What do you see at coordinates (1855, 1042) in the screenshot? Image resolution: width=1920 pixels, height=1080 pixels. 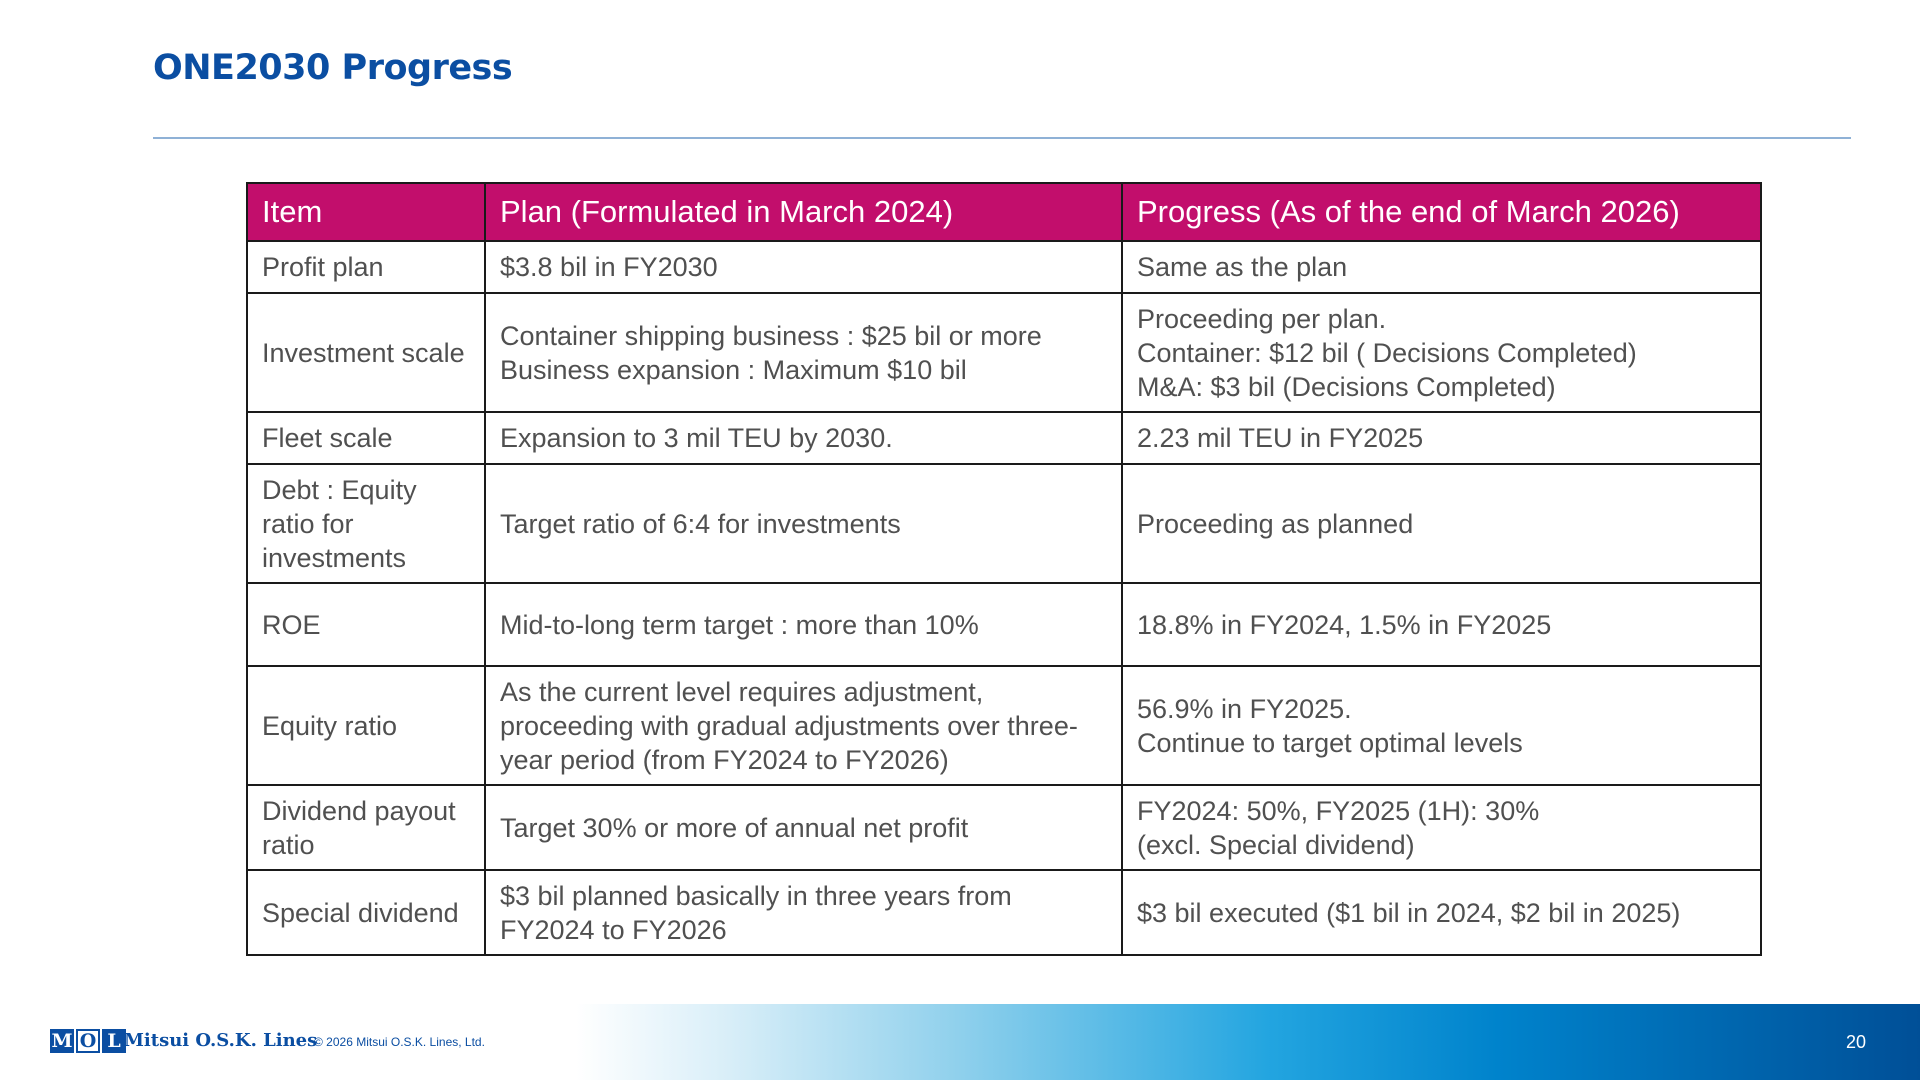 I see `page-number: 20` at bounding box center [1855, 1042].